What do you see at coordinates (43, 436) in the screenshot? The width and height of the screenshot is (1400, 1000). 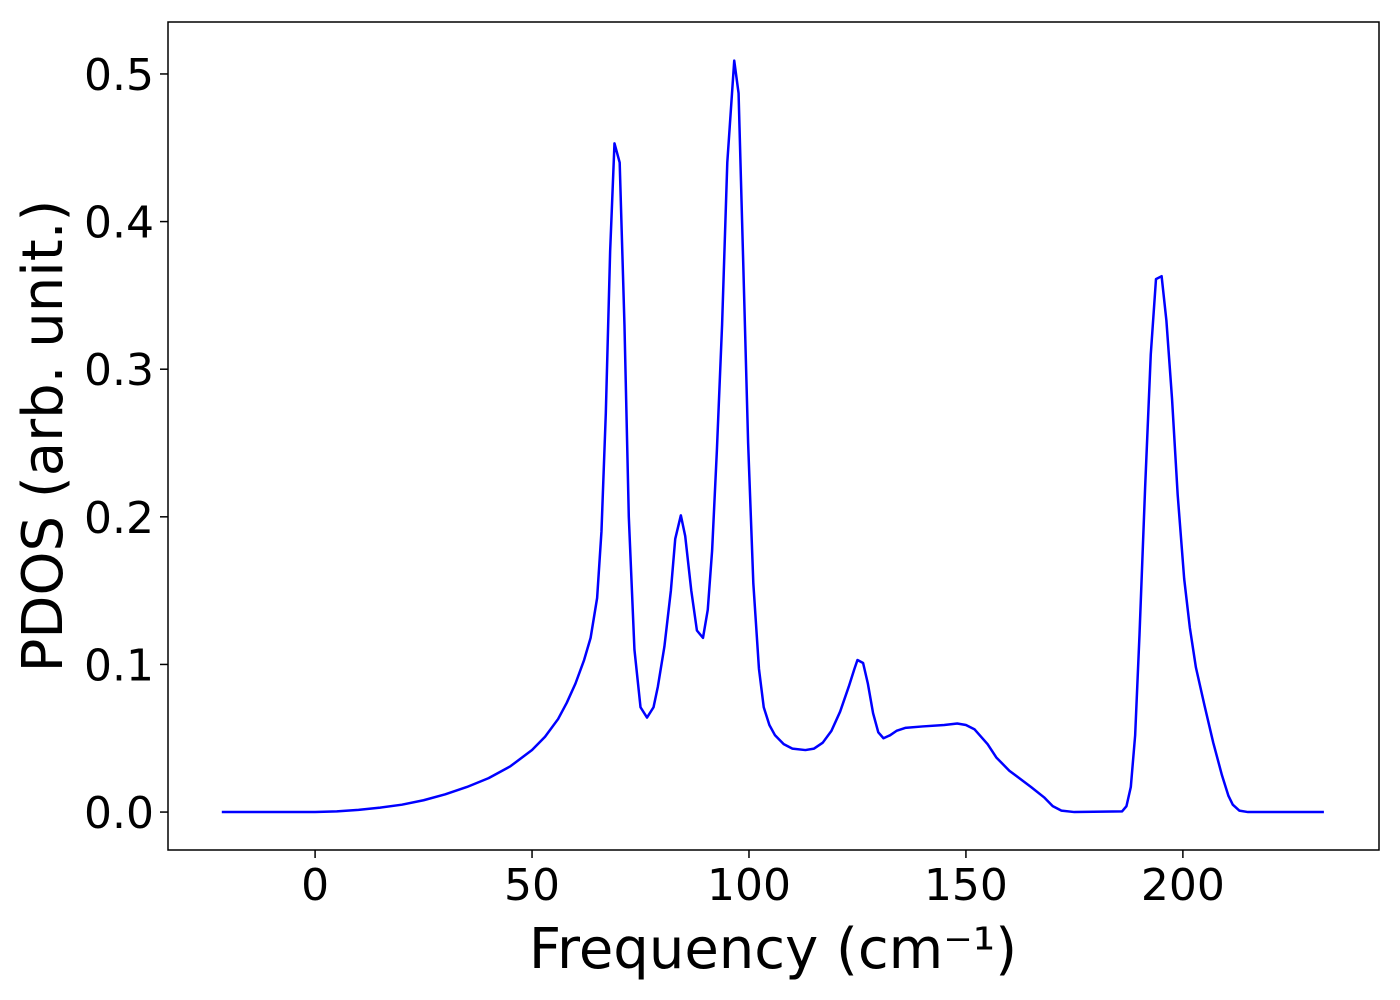 I see `y-axis-label: PDOS (arb. unit.)` at bounding box center [43, 436].